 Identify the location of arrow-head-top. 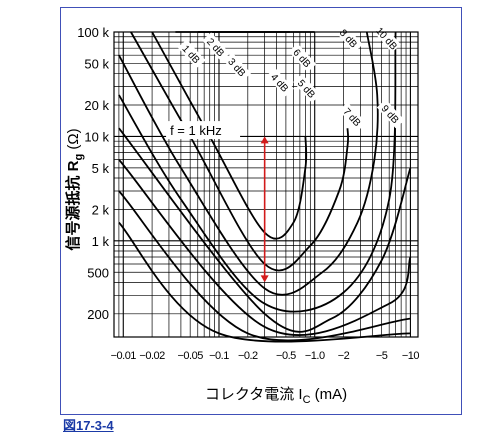
(264, 140).